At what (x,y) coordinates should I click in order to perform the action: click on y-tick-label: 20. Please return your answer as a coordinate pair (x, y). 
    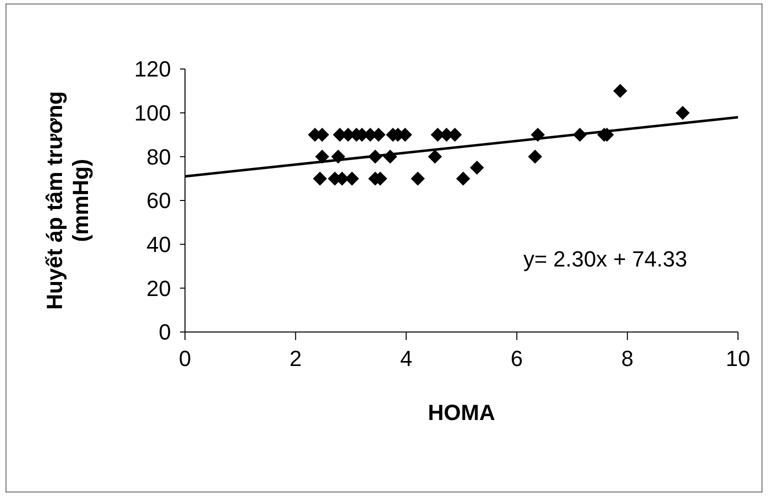
    Looking at the image, I should click on (158, 288).